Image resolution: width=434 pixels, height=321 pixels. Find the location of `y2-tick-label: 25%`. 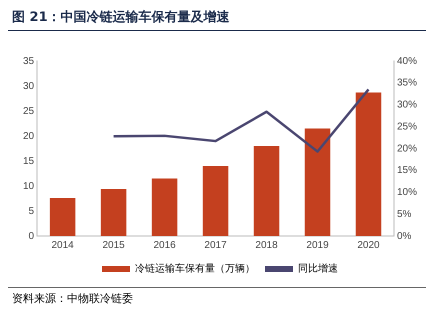

y2-tick-label: 25% is located at coordinates (407, 126).